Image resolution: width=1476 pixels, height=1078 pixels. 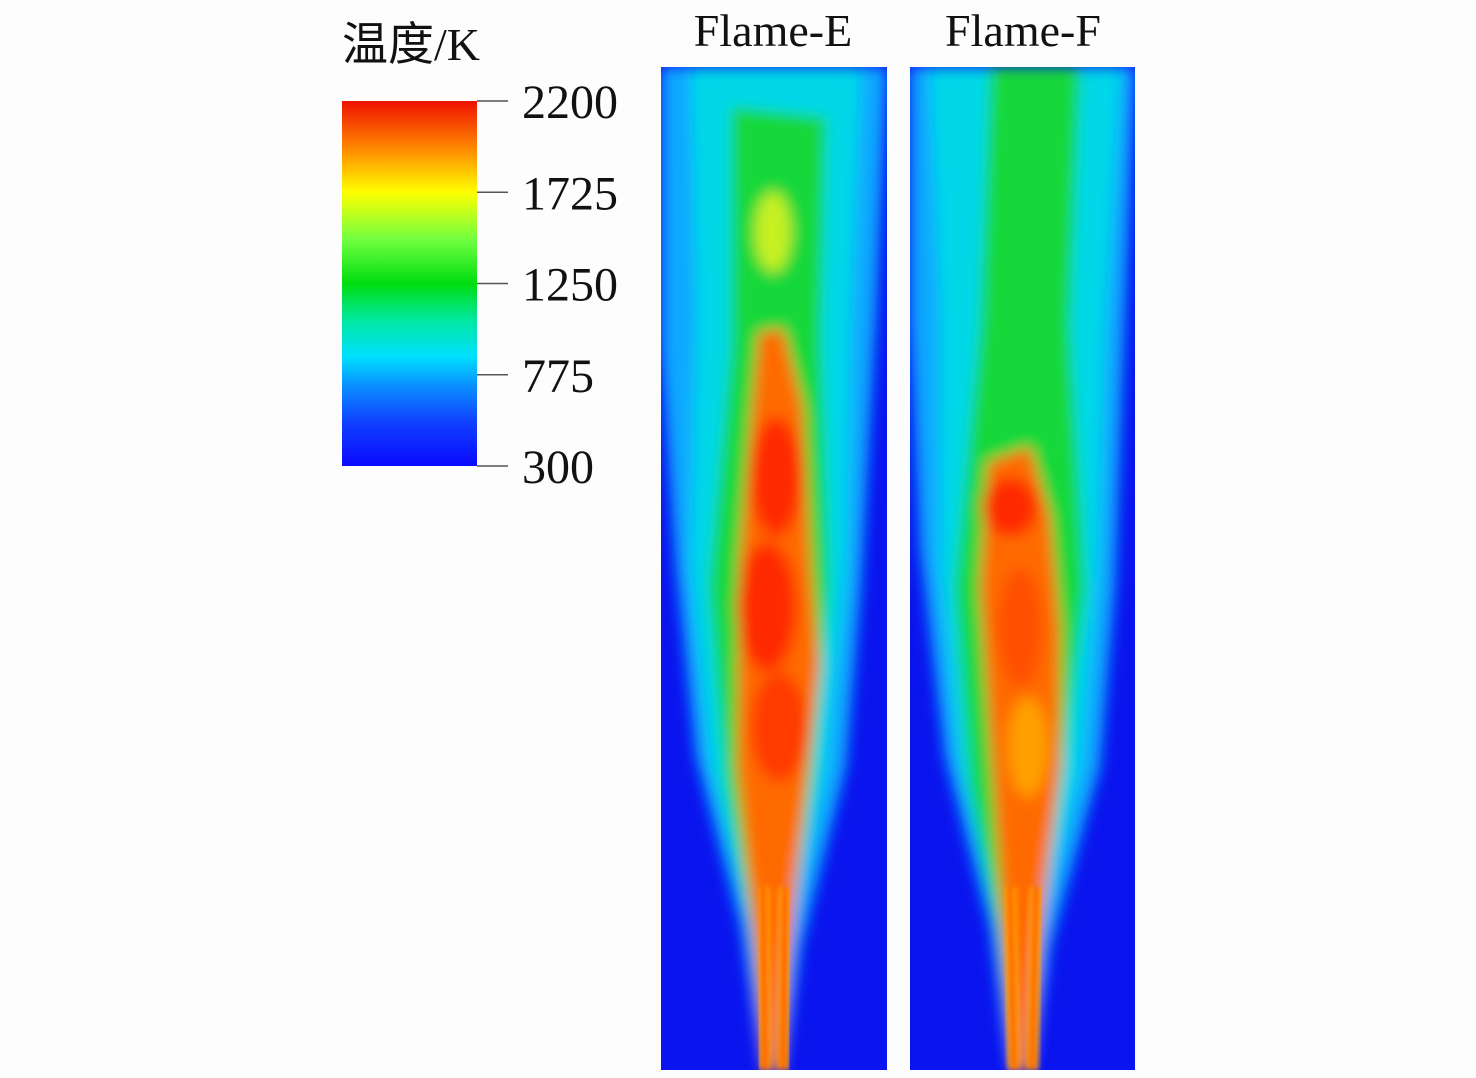 What do you see at coordinates (570, 285) in the screenshot?
I see `tick-label: 1250` at bounding box center [570, 285].